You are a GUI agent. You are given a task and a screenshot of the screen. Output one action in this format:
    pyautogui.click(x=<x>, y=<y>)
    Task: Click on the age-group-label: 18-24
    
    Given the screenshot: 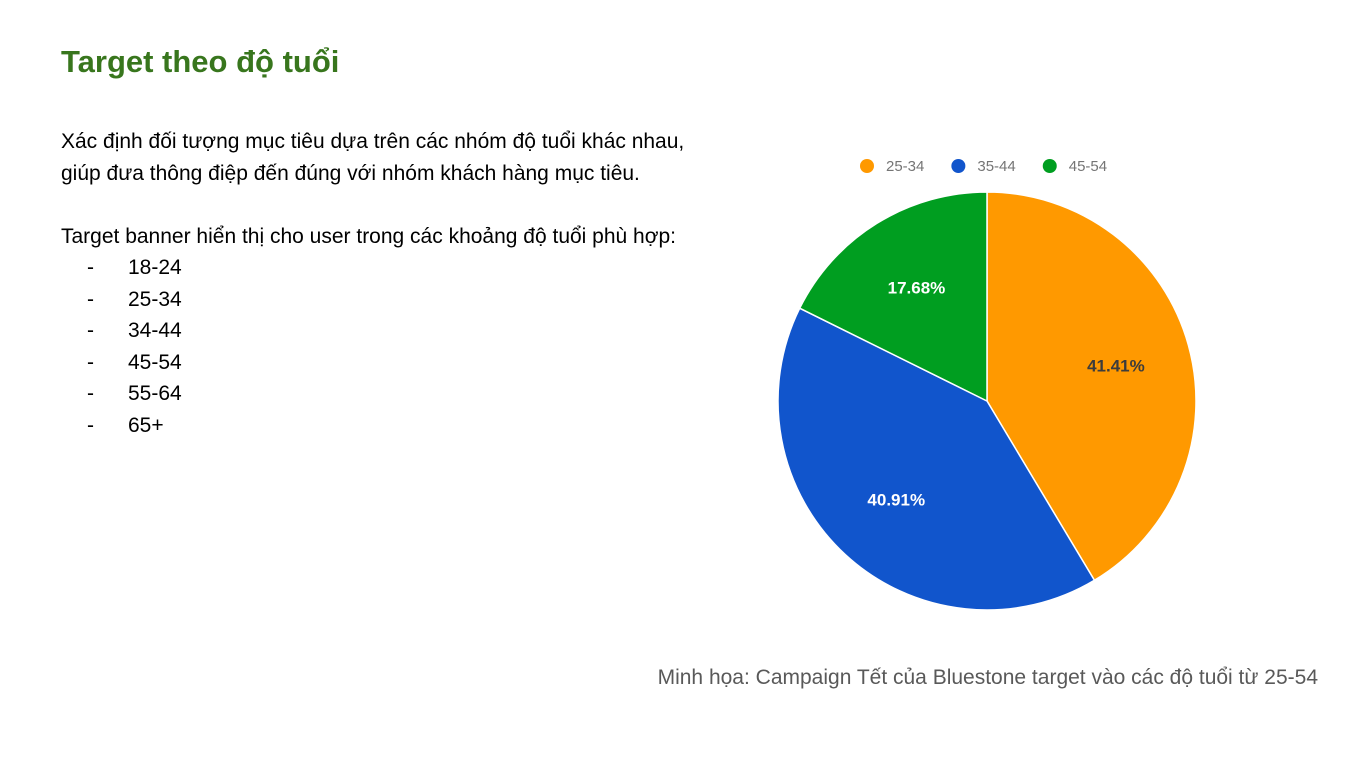 What is the action you would take?
    pyautogui.click(x=155, y=267)
    